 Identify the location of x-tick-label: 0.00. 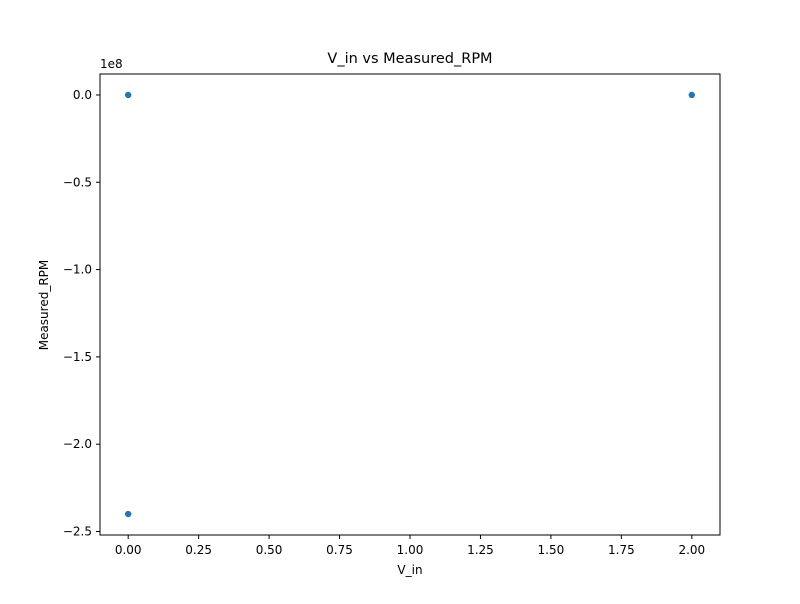
(128, 550).